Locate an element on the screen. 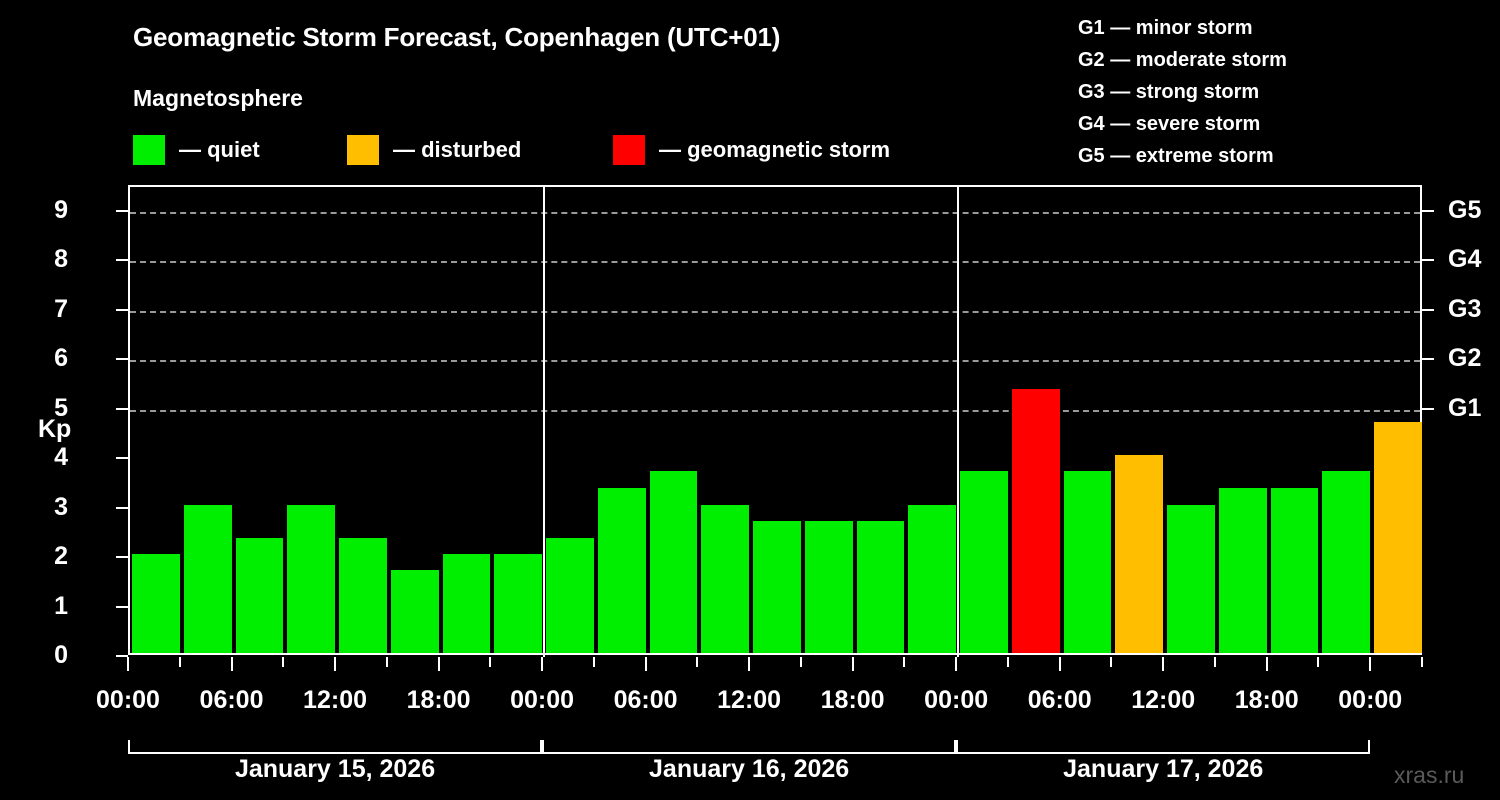 The height and width of the screenshot is (800, 1500). day-label-3: January 17, 2026 is located at coordinates (1163, 769).